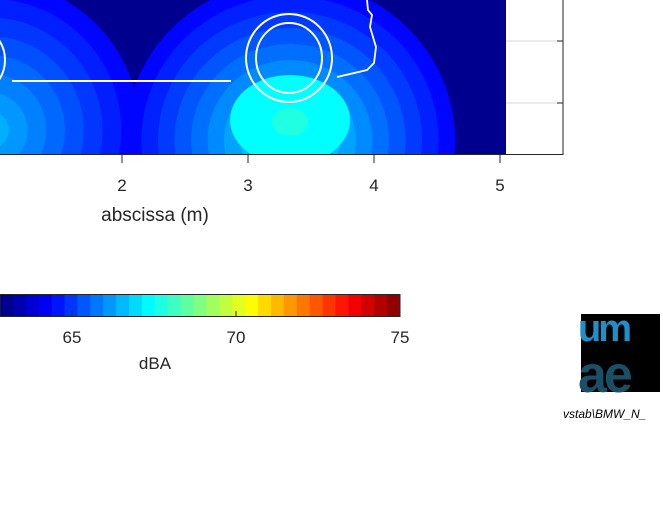 The height and width of the screenshot is (505, 663). Describe the element at coordinates (155, 215) in the screenshot. I see `x-axis-label: abscissa (m)` at that location.